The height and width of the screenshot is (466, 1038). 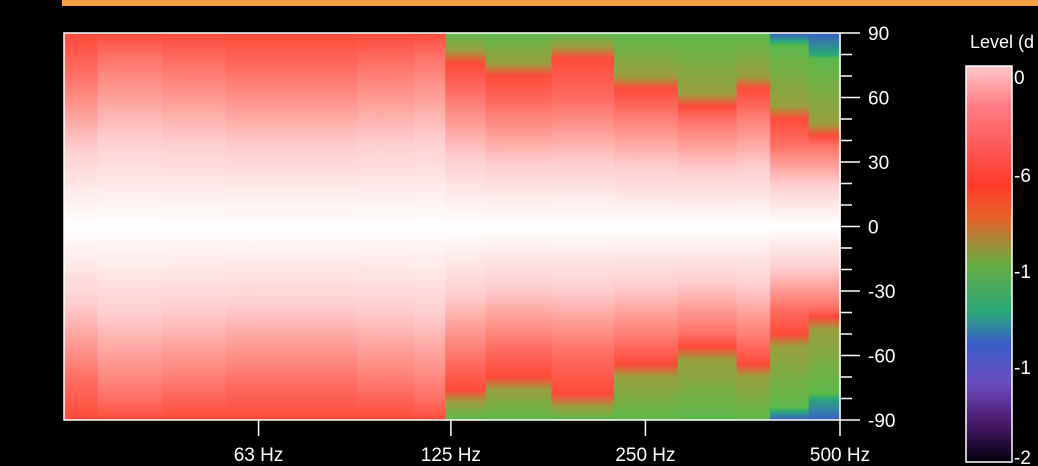 What do you see at coordinates (878, 163) in the screenshot?
I see `y-tick-label: 30` at bounding box center [878, 163].